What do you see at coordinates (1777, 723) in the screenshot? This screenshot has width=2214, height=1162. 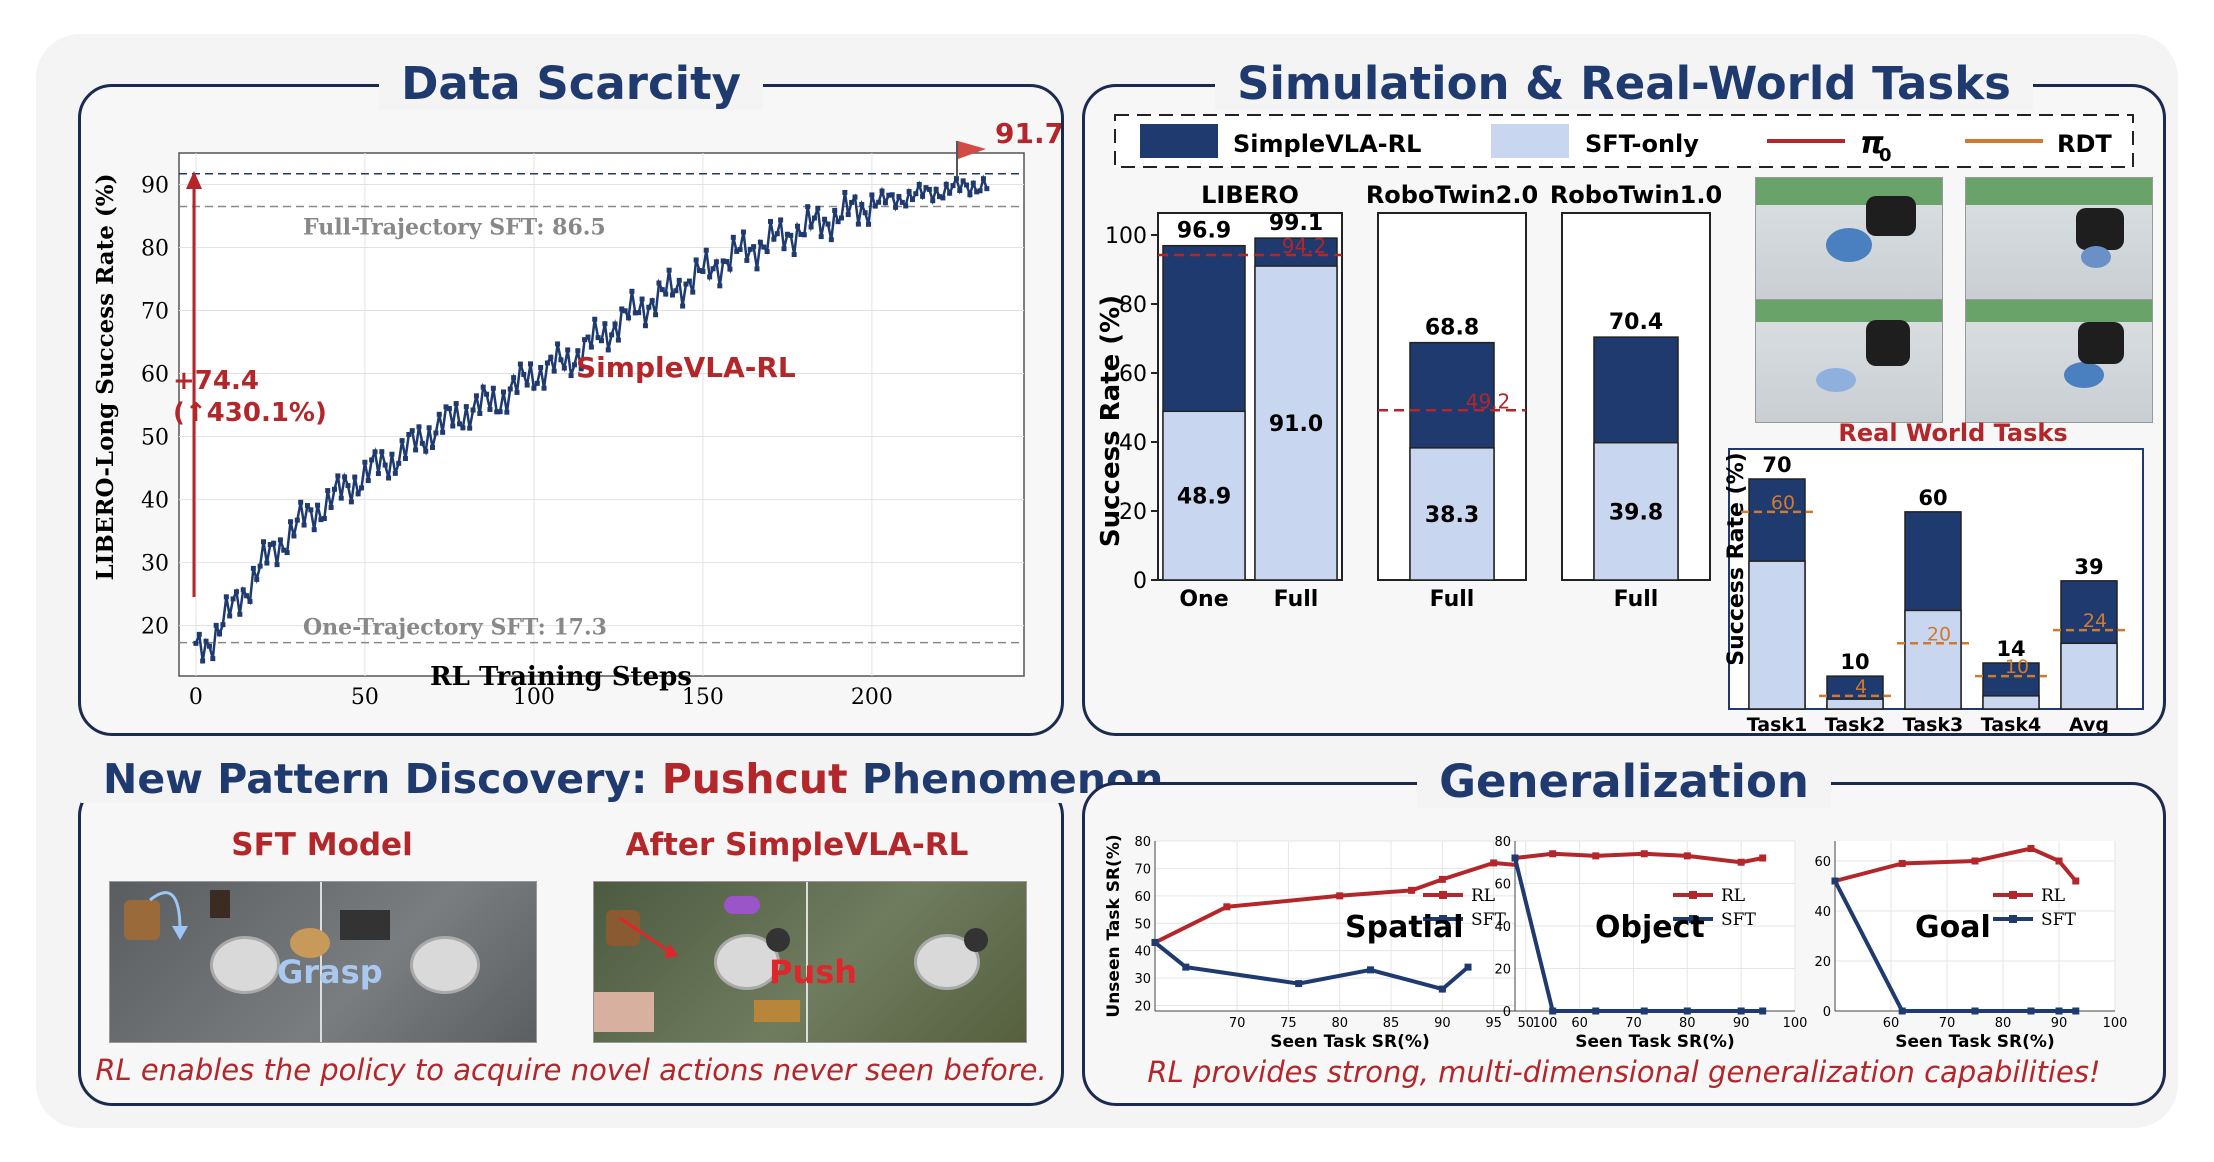 I see `x-tick-label: Task1` at bounding box center [1777, 723].